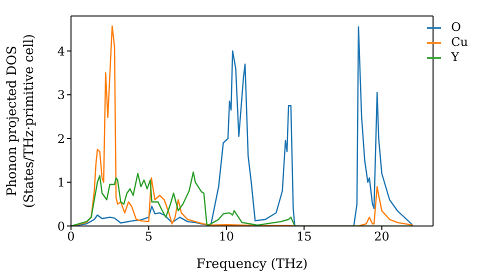 This screenshot has height=280, width=500. What do you see at coordinates (61, 139) in the screenshot?
I see `y-tick-label: 2` at bounding box center [61, 139].